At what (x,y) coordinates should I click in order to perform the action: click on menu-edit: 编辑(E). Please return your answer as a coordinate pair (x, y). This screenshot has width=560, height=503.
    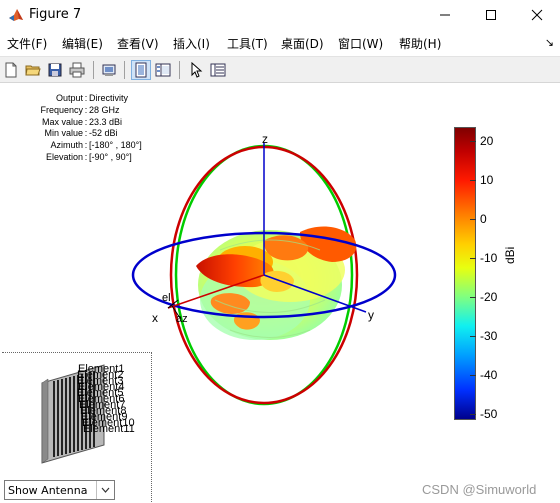
    Looking at the image, I should click on (82, 44).